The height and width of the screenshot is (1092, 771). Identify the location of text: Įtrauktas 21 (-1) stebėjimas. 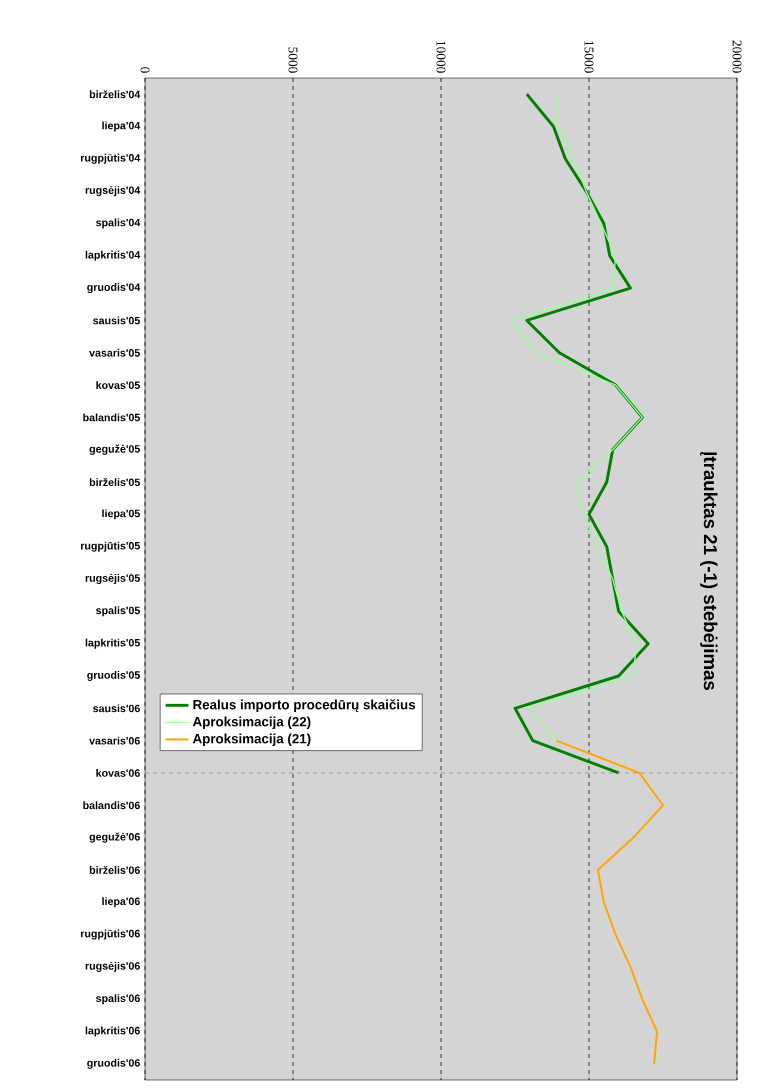
(709, 571).